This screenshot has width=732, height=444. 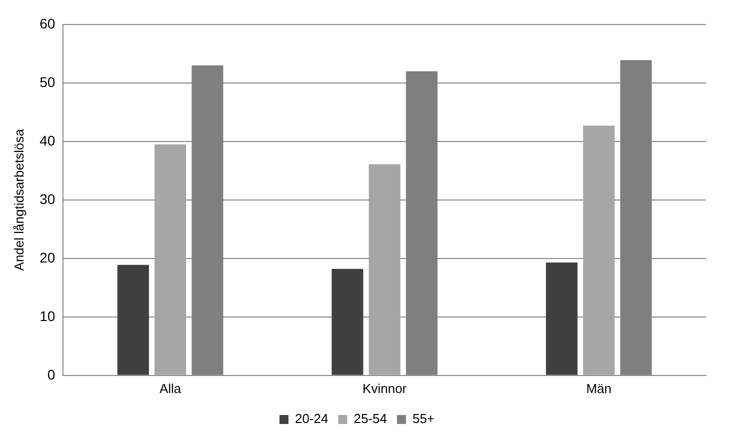 I want to click on x-tick-label: Alla, so click(x=170, y=388).